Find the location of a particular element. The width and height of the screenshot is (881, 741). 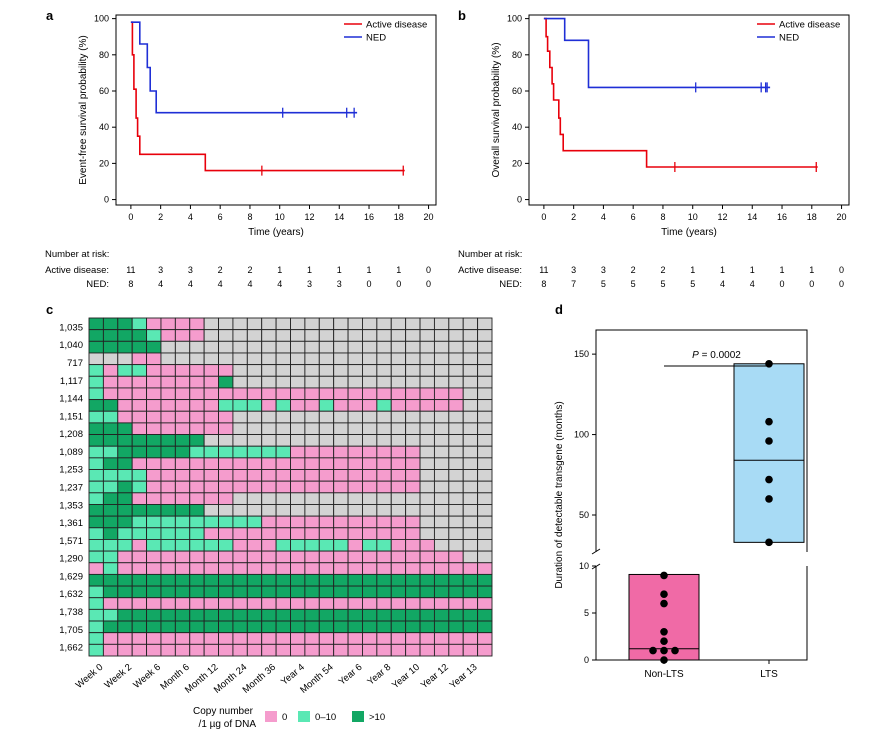

data-point is located at coordinates (664, 575).